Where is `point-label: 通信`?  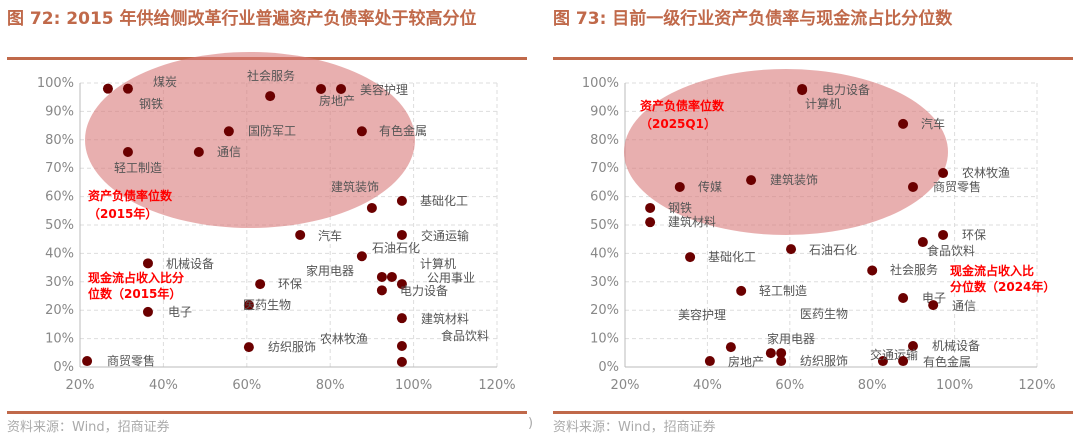 point-label: 通信 is located at coordinates (229, 152).